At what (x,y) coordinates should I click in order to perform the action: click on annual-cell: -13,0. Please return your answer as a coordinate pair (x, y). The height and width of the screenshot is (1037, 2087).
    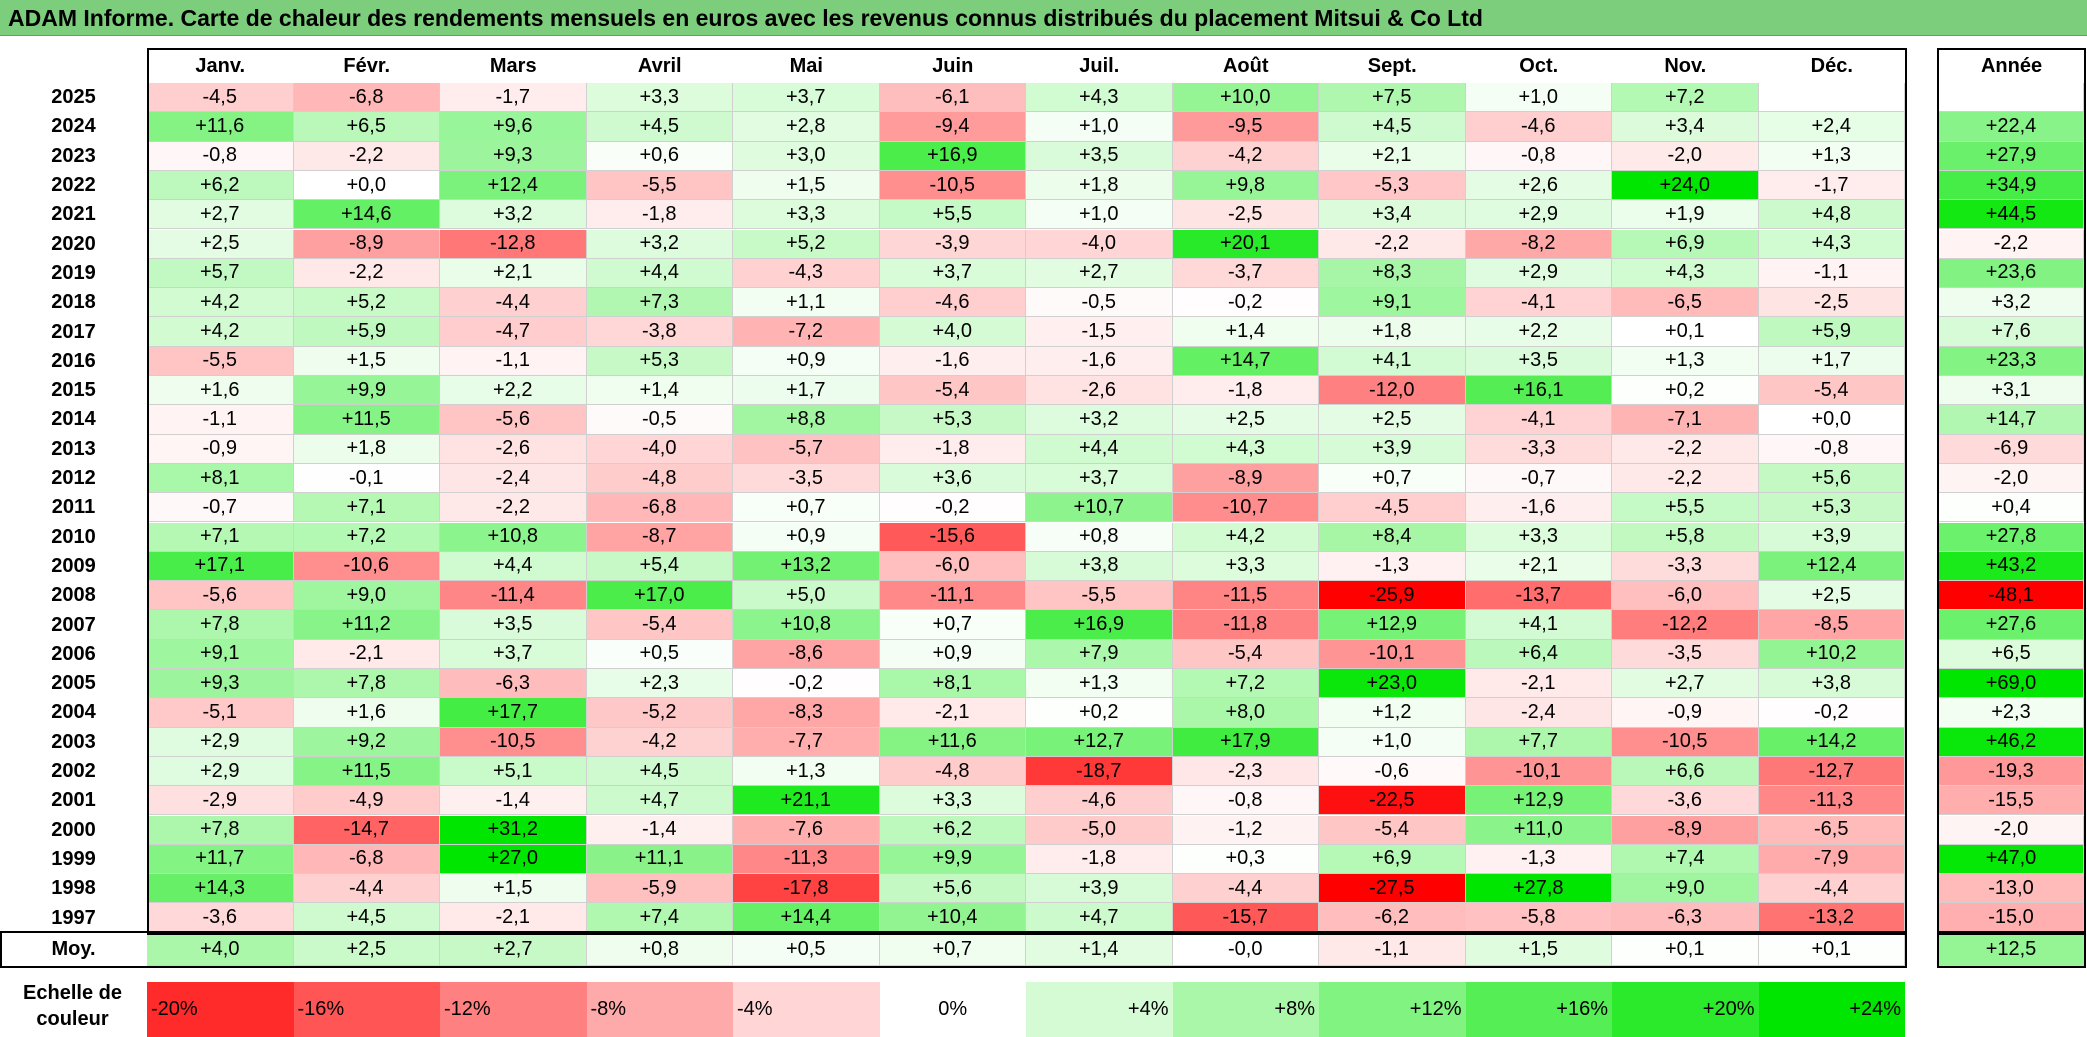
    Looking at the image, I should click on (2011, 889).